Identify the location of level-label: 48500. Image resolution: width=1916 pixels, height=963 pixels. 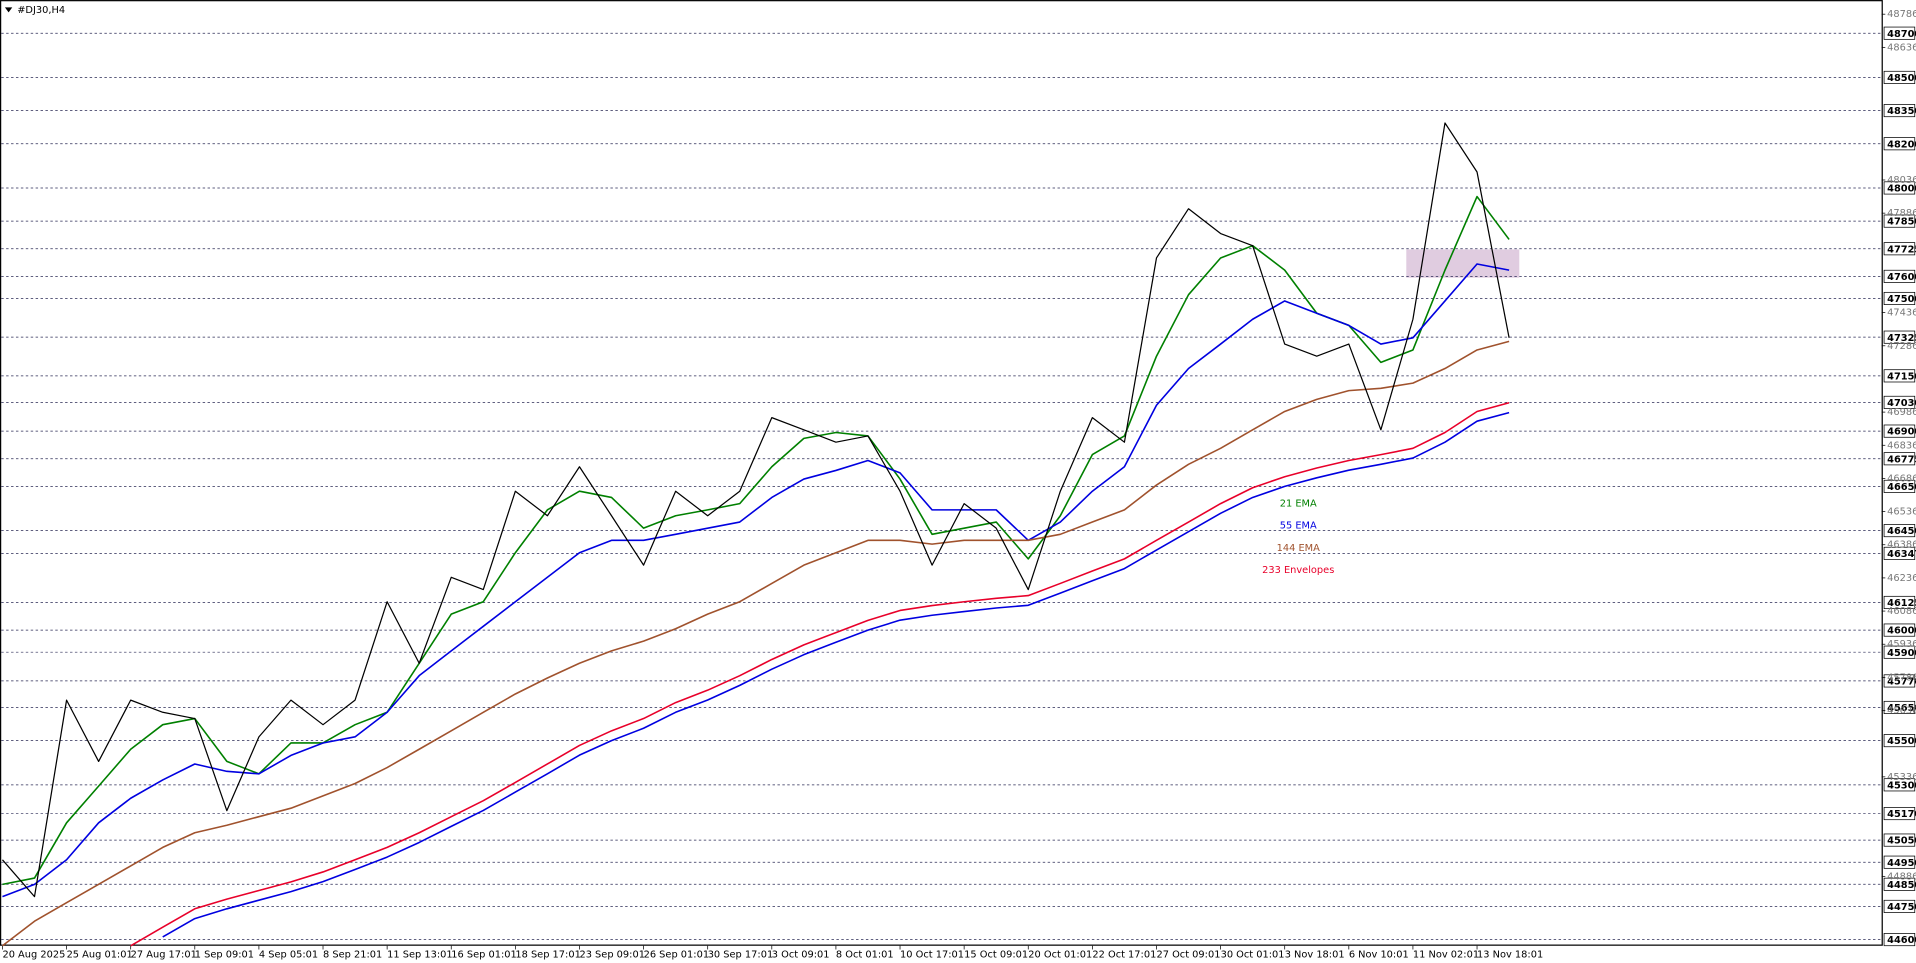
(1901, 78).